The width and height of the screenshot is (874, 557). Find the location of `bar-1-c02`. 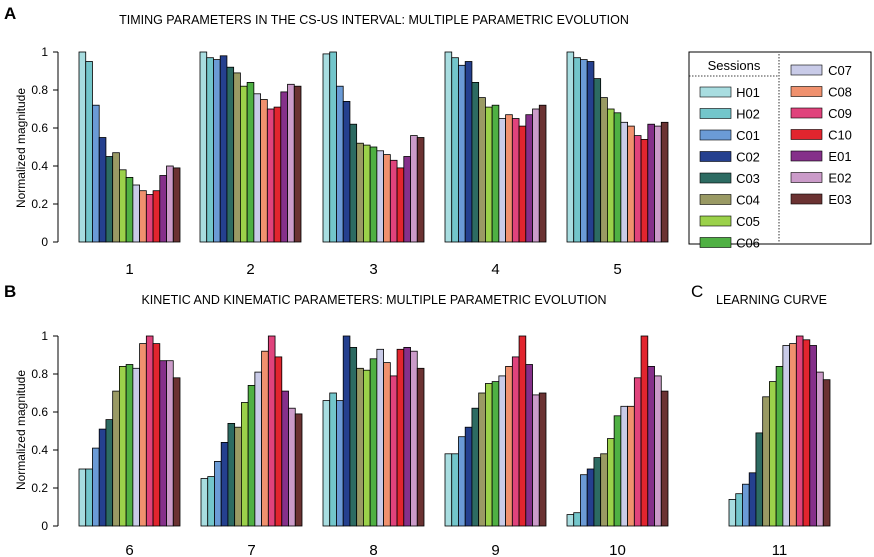

bar-1-c02 is located at coordinates (102, 190).